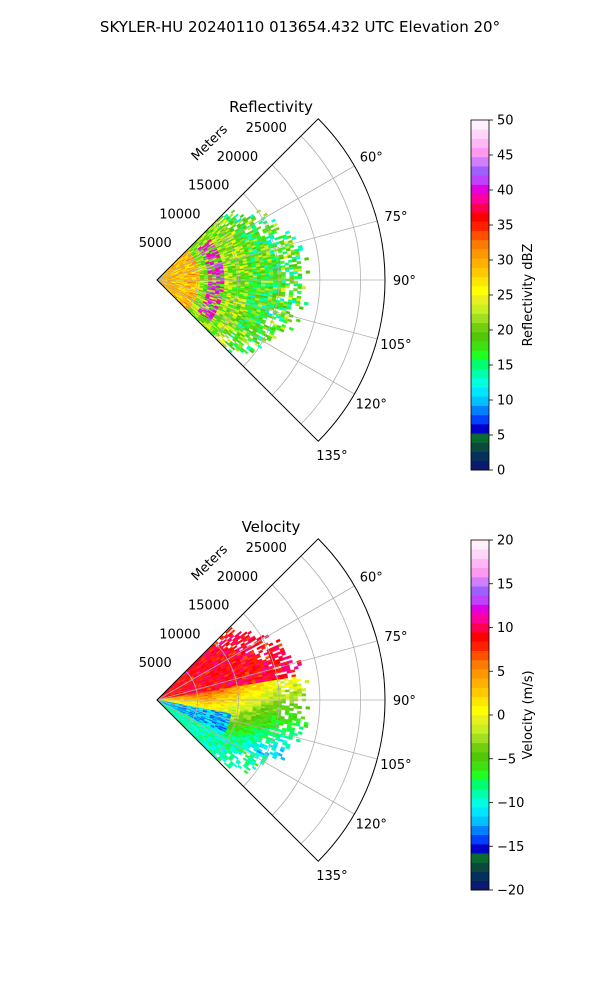 The width and height of the screenshot is (600, 1000). Describe the element at coordinates (505, 296) in the screenshot. I see `colorbar-tick-label: 25` at that location.